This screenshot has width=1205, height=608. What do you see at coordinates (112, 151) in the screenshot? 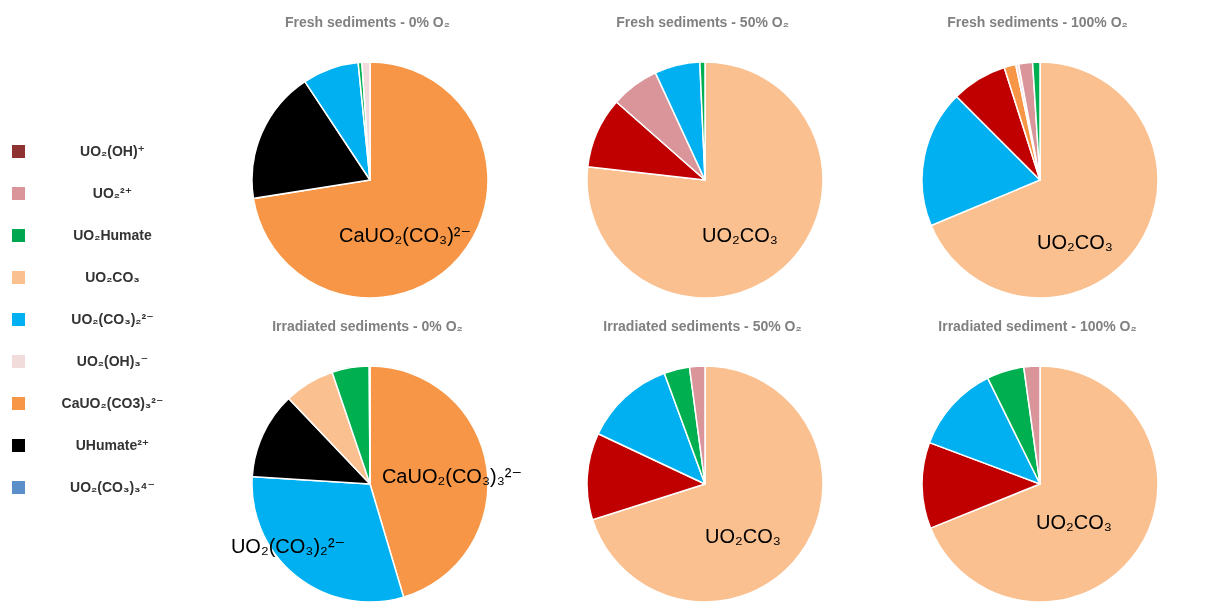
I see `category-label: UO₂(OH)⁺` at bounding box center [112, 151].